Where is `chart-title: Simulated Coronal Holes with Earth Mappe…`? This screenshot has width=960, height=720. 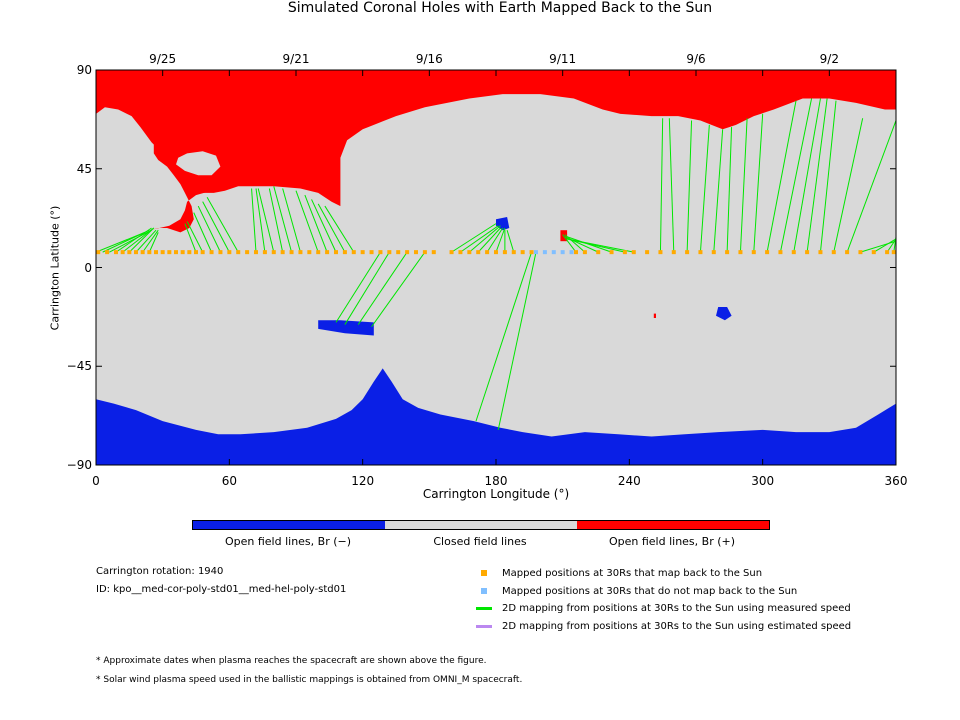 chart-title: Simulated Coronal Holes with Earth Mappe… is located at coordinates (500, 8).